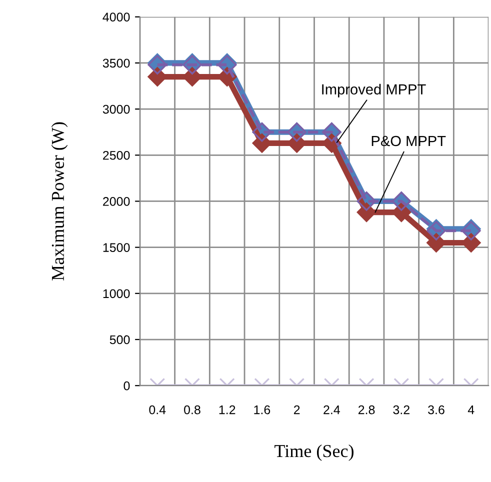  I want to click on y-tick-label: 3000, so click(116, 109).